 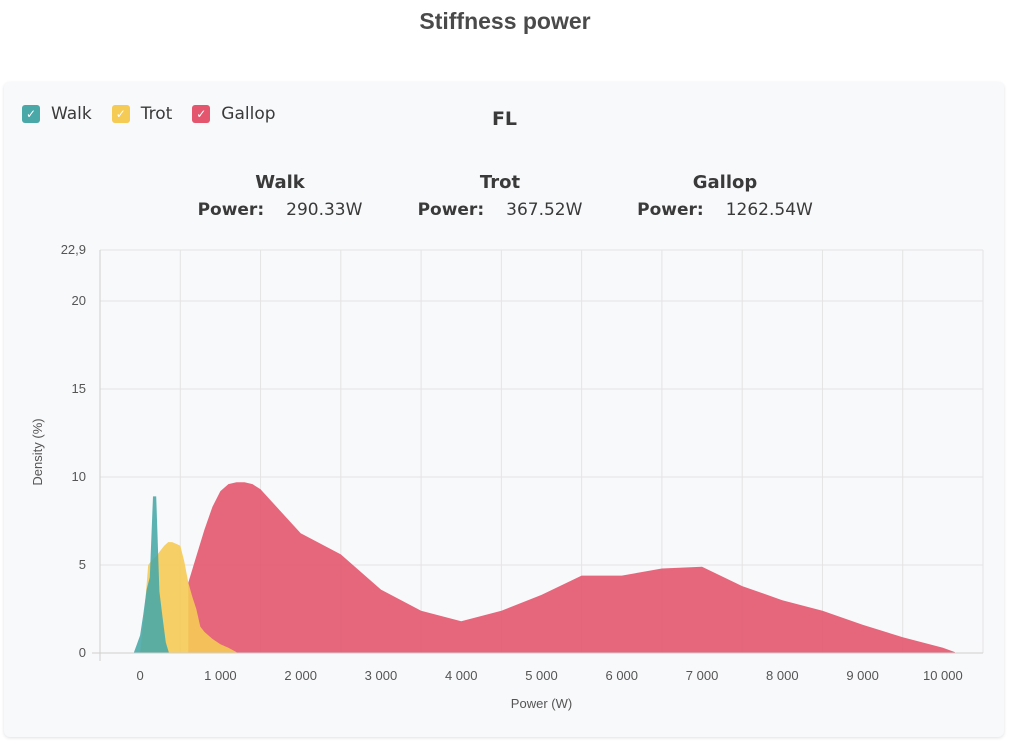 I want to click on stat-gallop: Gallop Power: 1262.54W, so click(x=725, y=196).